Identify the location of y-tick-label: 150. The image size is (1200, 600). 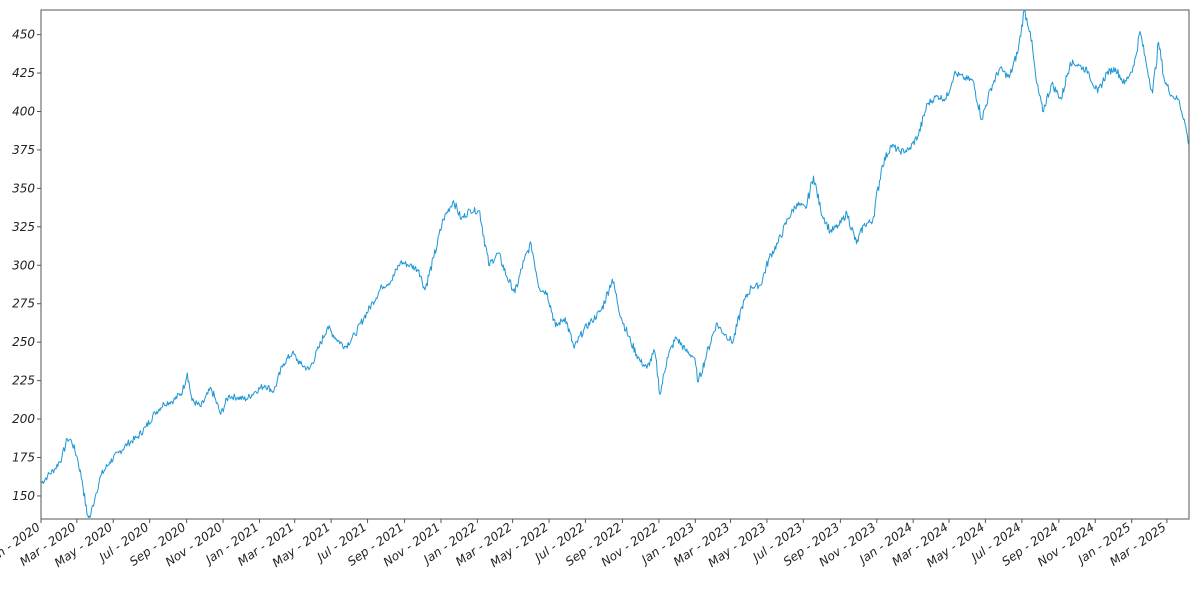
(23, 496).